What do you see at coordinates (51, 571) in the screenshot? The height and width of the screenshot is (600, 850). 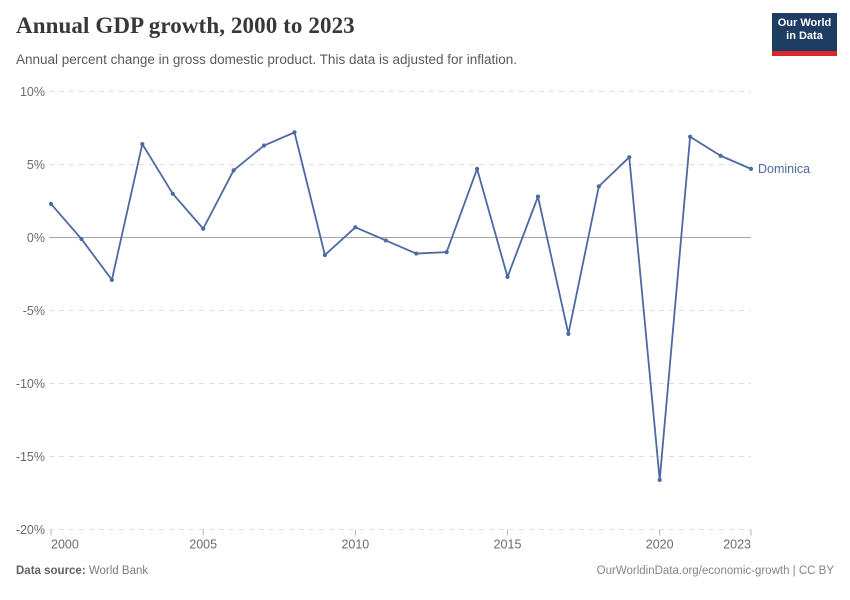 I see `data-source-label: Data source:` at bounding box center [51, 571].